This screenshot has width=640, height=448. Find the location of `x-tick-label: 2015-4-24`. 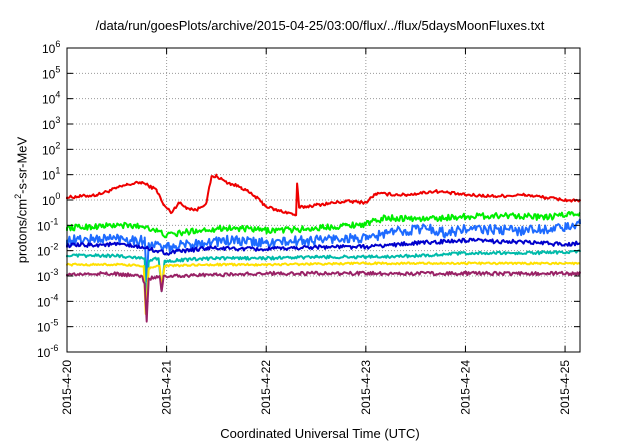

x-tick-label: 2015-4-24 is located at coordinates (465, 387).